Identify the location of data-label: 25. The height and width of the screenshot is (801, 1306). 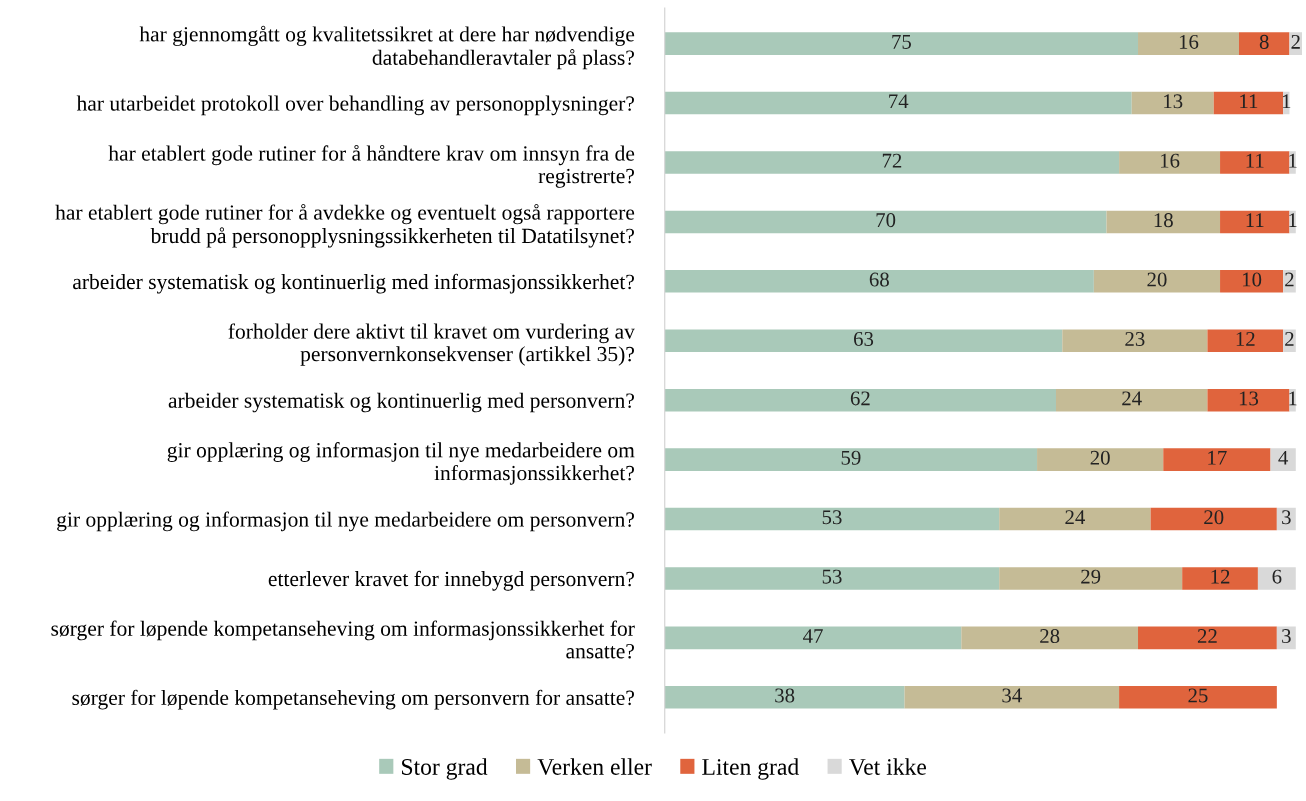
(1198, 695).